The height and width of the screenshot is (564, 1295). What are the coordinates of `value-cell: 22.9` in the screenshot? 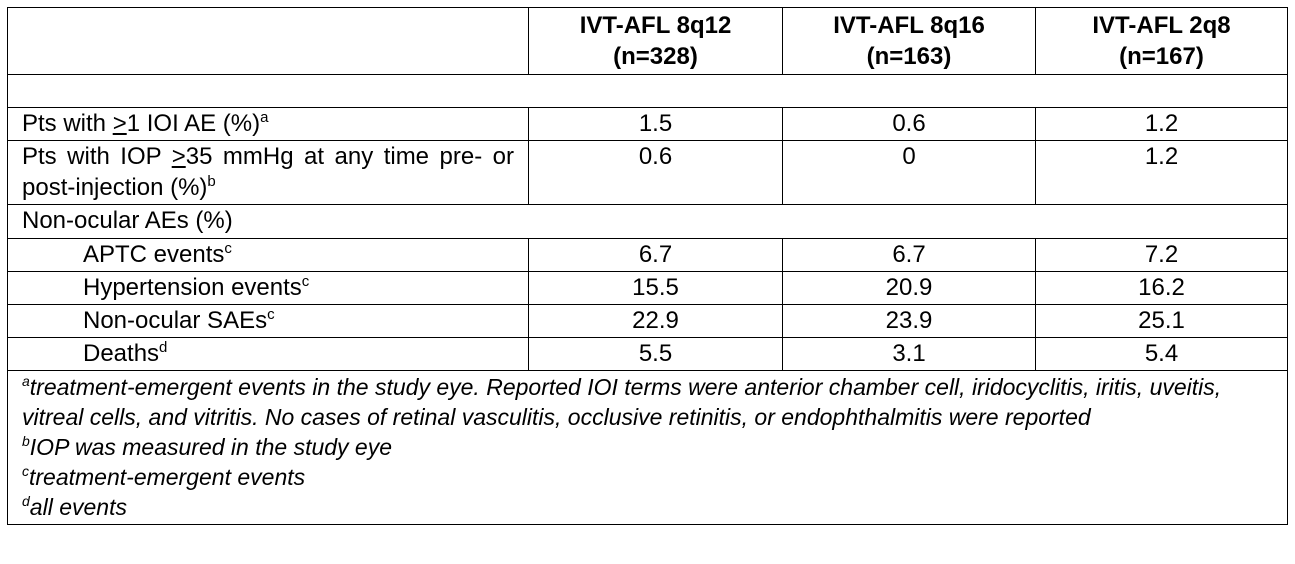 It's located at (655, 321).